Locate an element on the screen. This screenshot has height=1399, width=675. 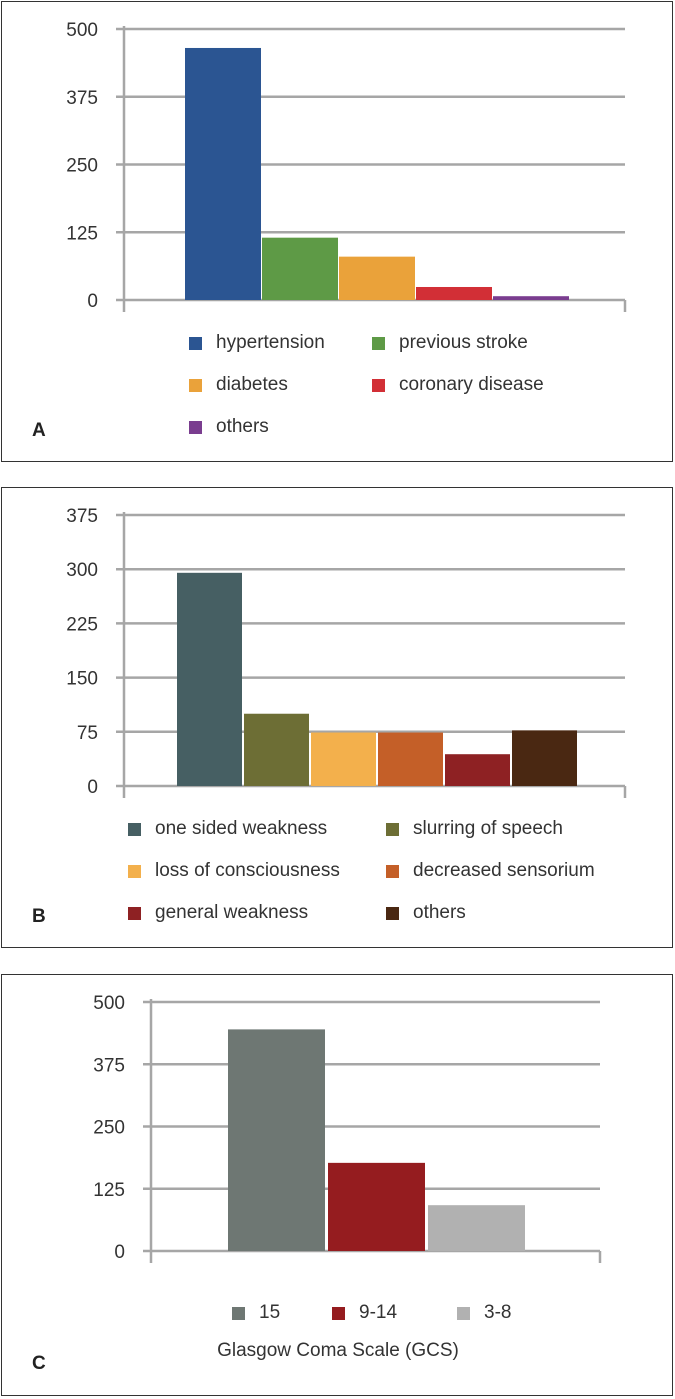
bar-hypertension is located at coordinates (223, 173).